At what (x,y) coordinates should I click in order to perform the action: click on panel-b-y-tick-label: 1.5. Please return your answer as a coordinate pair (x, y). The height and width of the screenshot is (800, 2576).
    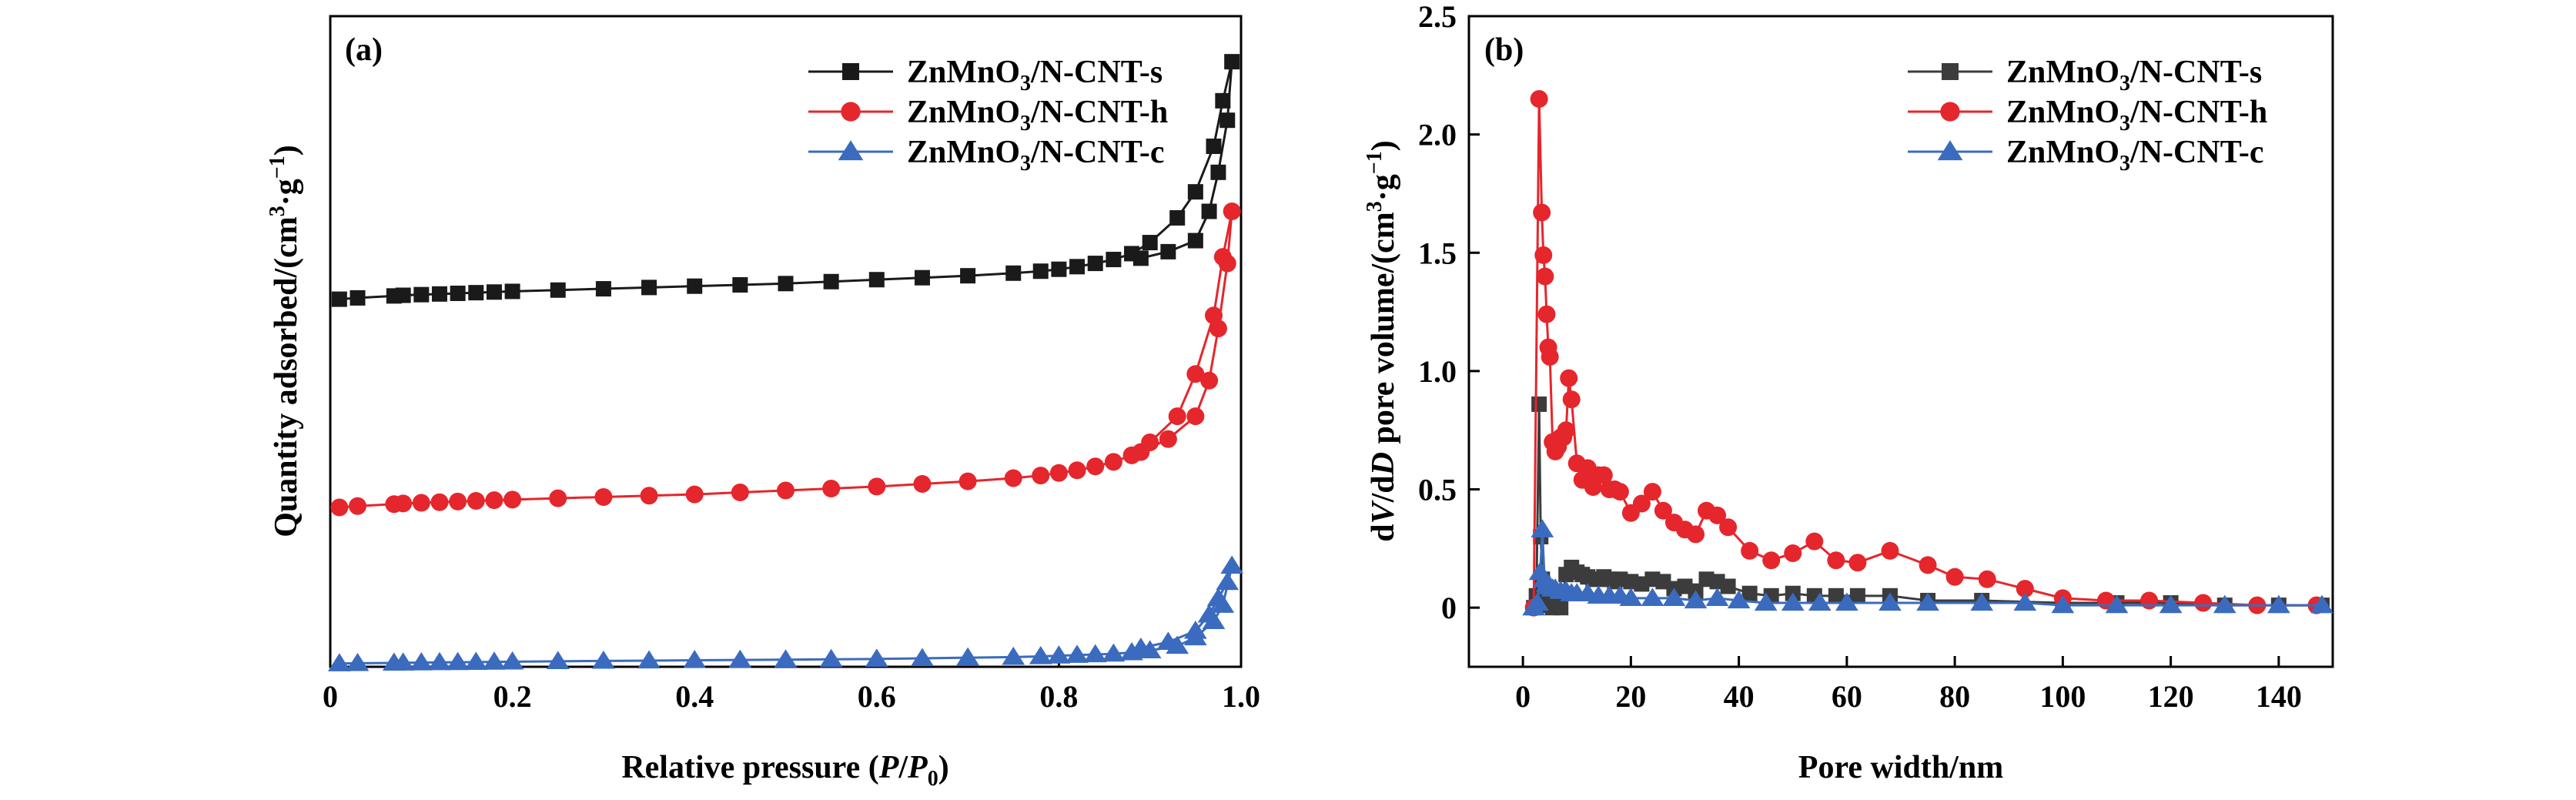
    Looking at the image, I should click on (1438, 253).